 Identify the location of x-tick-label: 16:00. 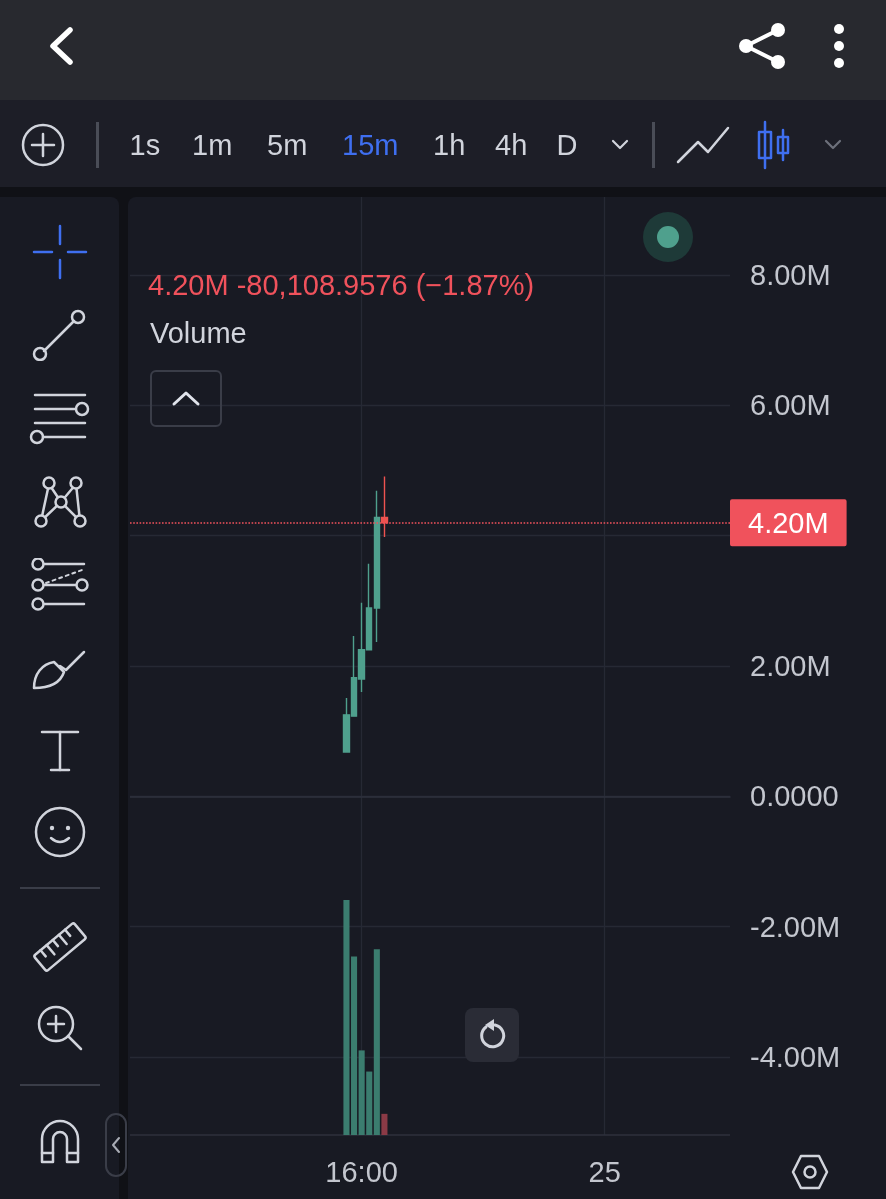
(361, 1171).